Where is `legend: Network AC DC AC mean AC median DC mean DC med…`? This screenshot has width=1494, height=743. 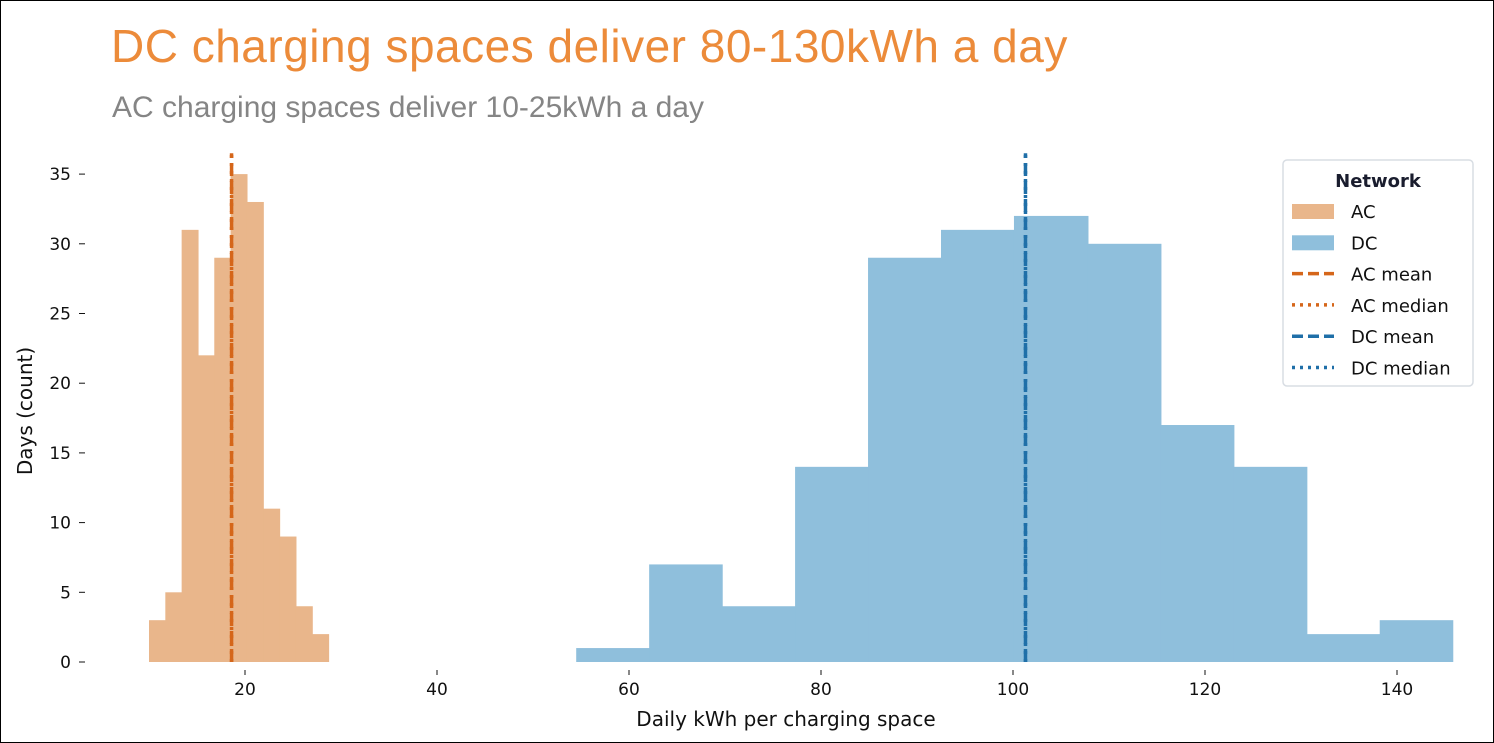 legend: Network AC DC AC mean AC median DC mean DC med… is located at coordinates (1378, 273).